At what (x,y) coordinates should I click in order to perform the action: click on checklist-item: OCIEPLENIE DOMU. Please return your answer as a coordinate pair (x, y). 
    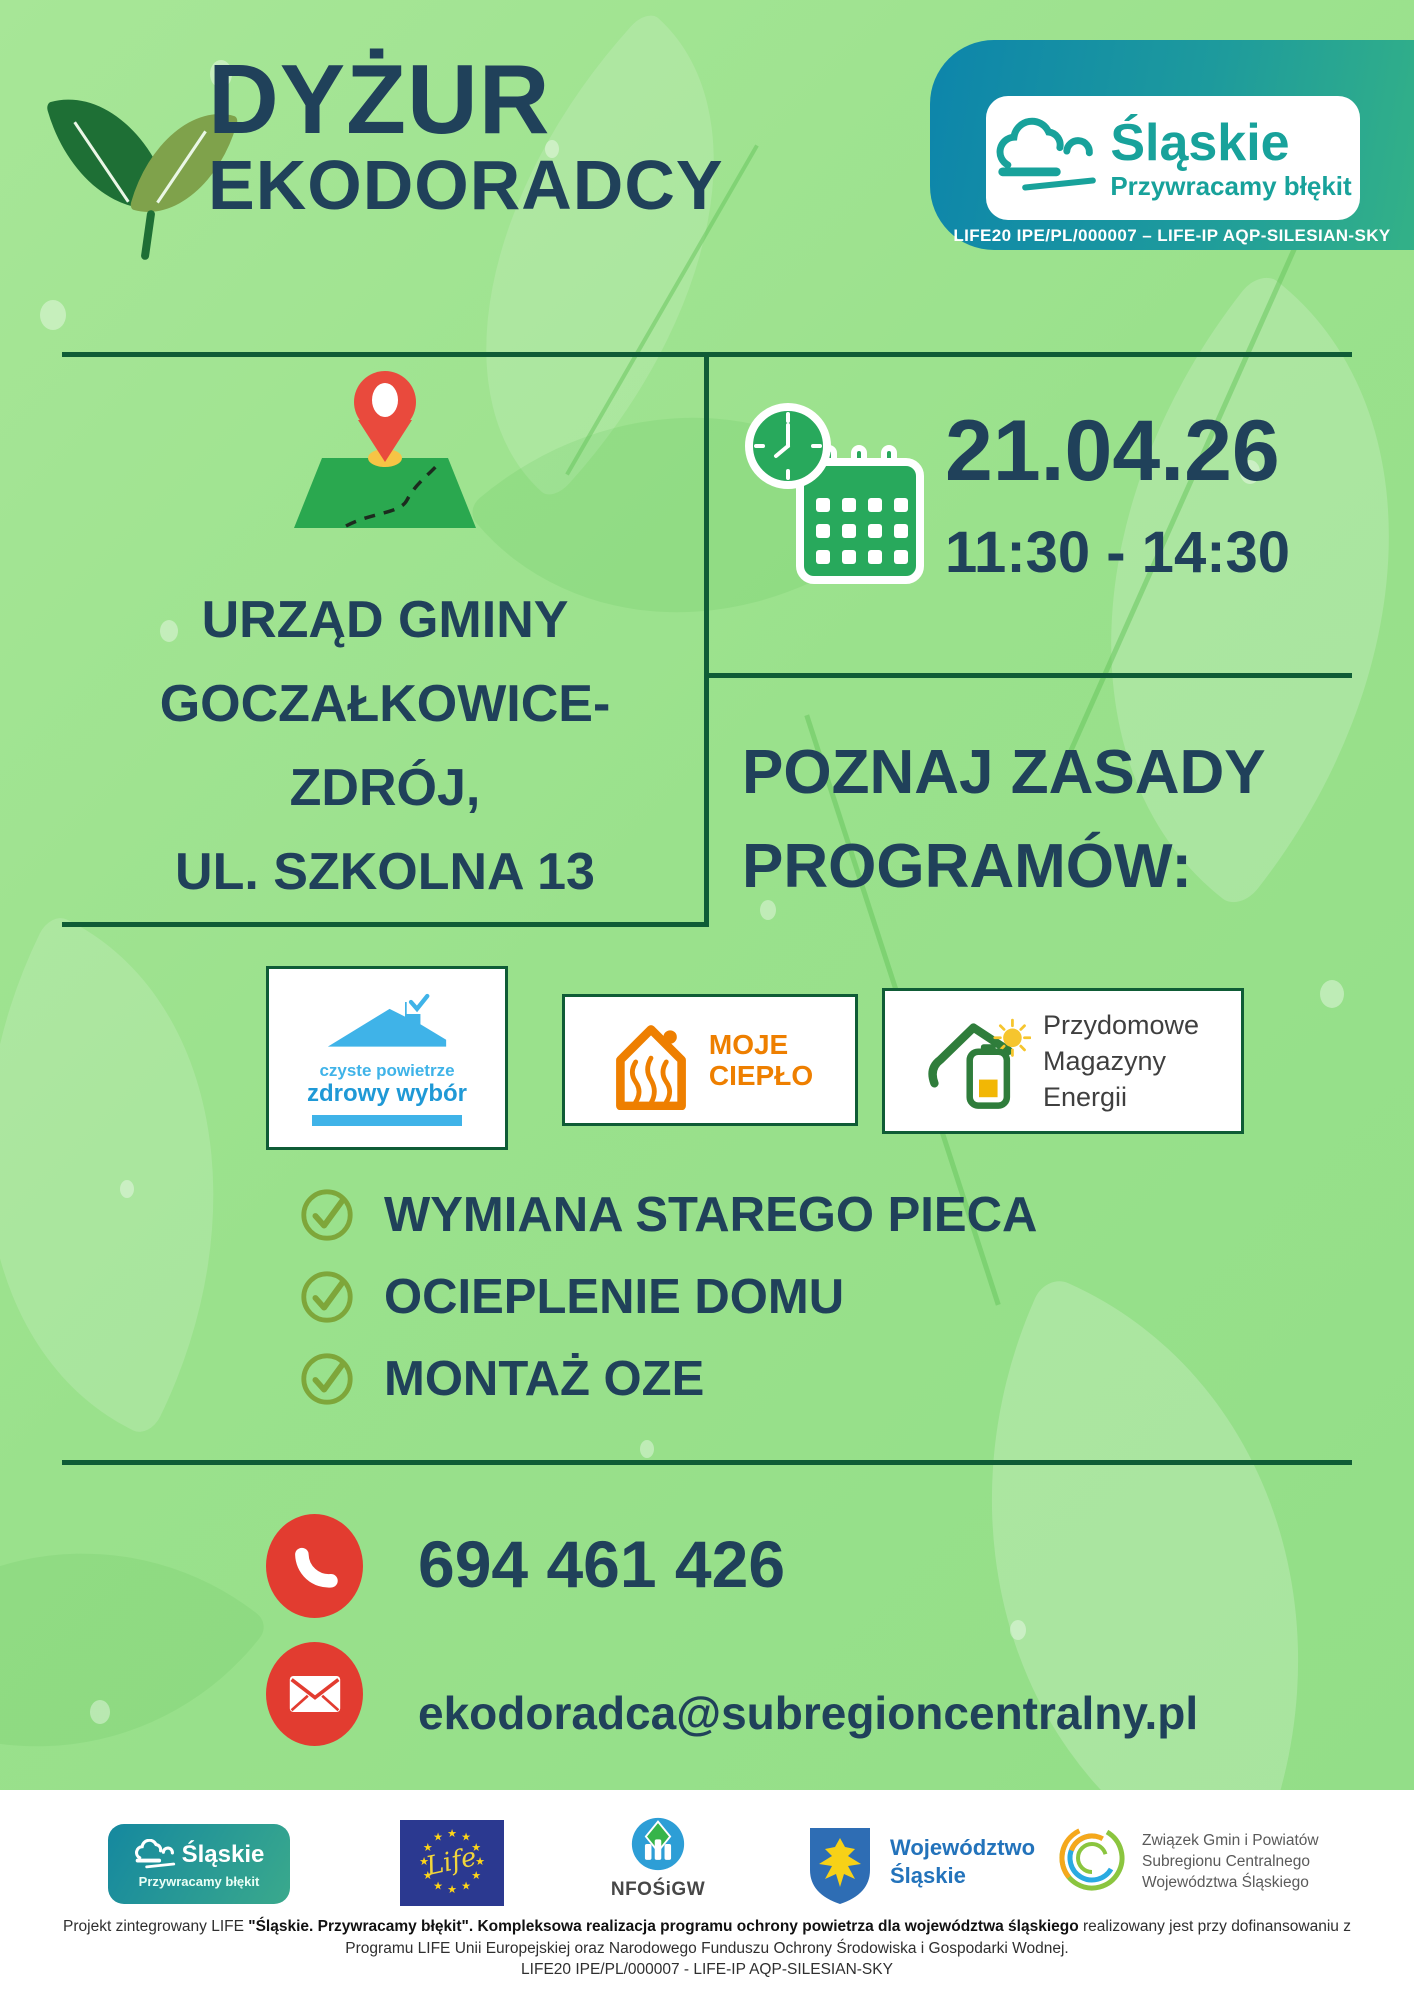
    Looking at the image, I should click on (571, 1297).